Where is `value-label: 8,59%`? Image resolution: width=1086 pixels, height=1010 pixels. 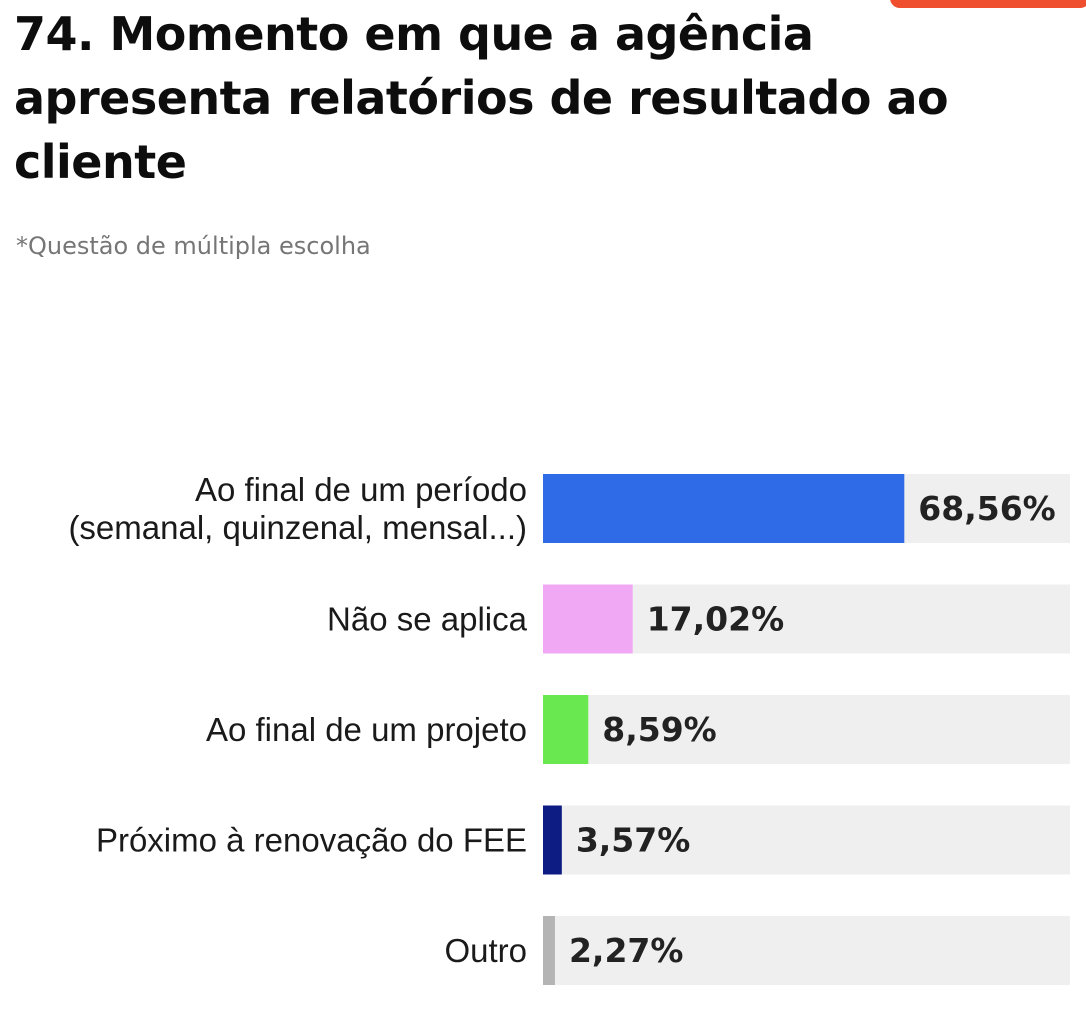 value-label: 8,59% is located at coordinates (659, 729).